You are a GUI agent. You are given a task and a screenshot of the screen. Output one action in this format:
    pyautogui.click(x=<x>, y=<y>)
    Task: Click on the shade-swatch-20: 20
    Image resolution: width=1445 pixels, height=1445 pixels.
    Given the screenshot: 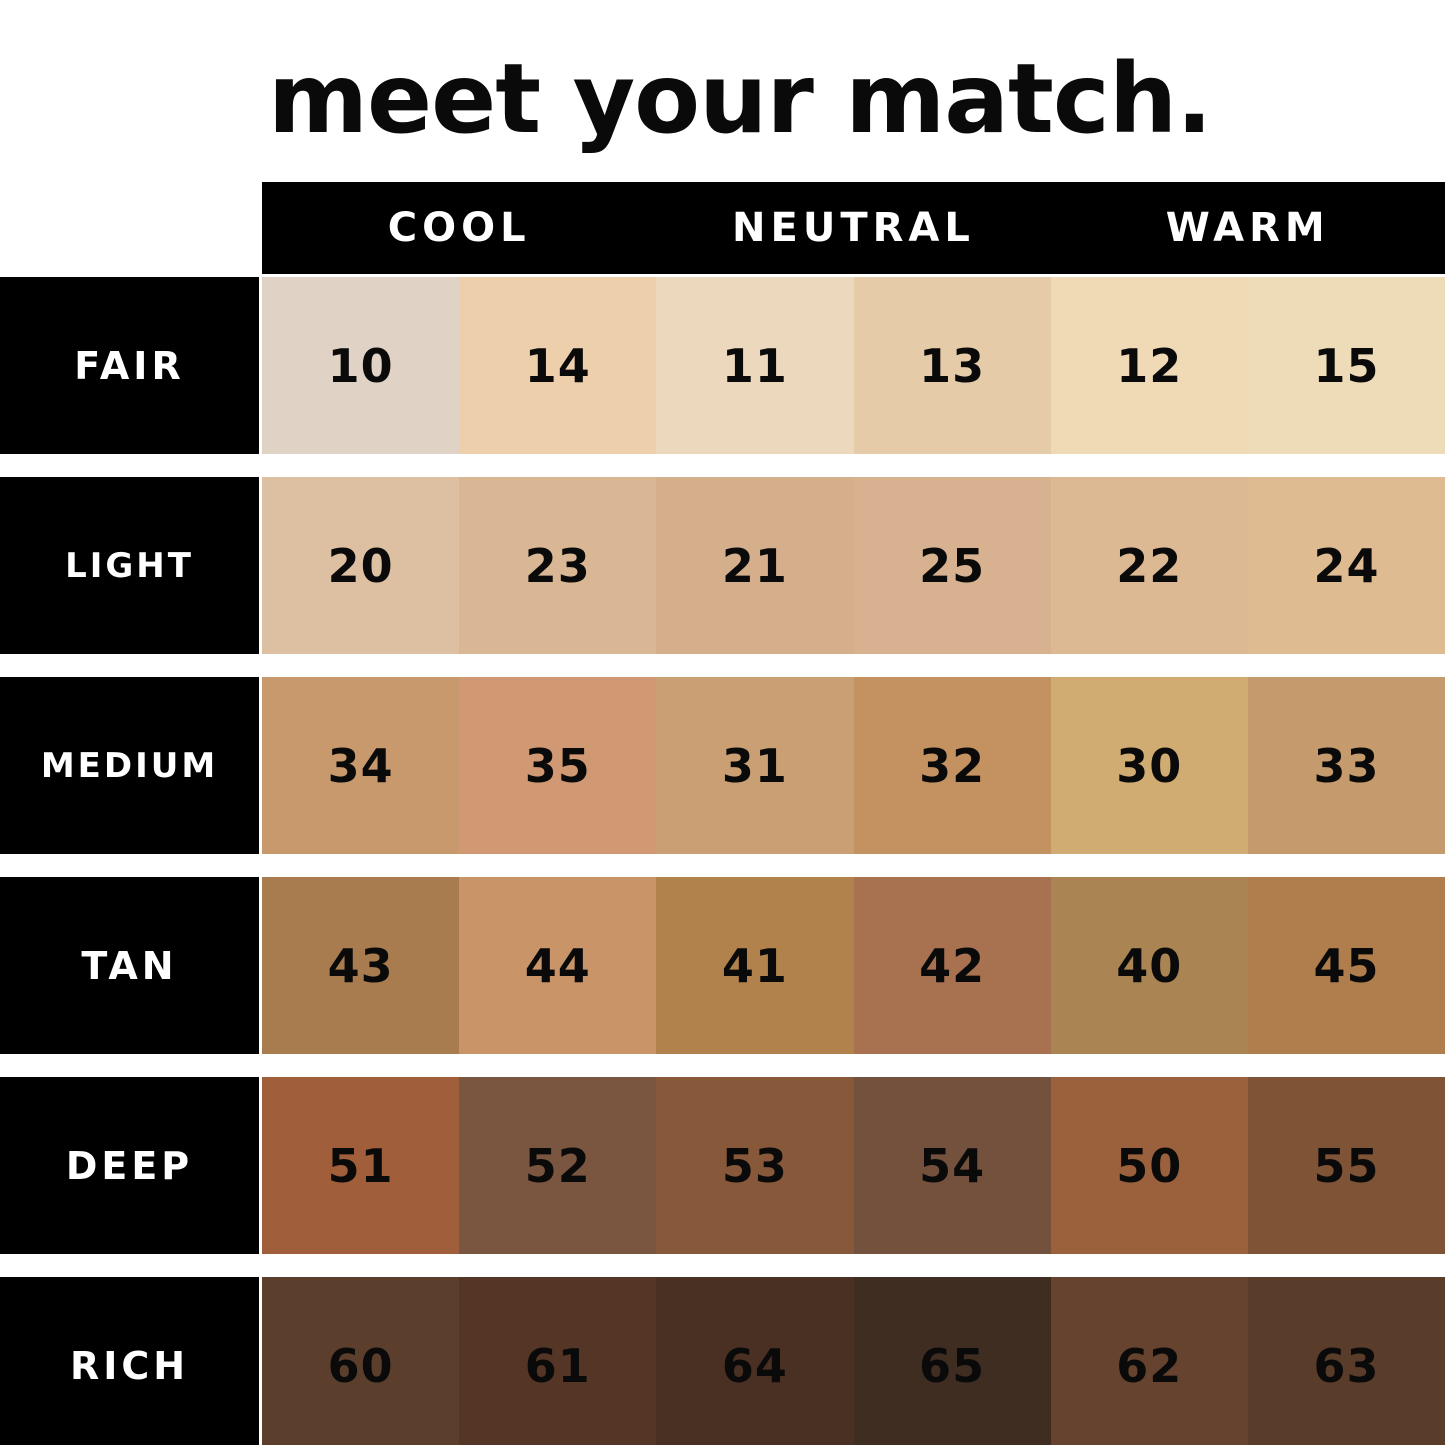 What is the action you would take?
    pyautogui.click(x=361, y=565)
    